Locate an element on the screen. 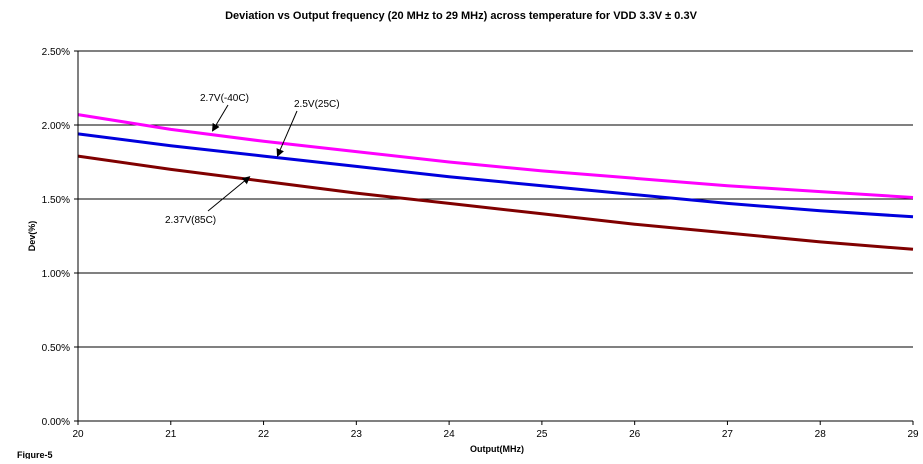  x-tick-label: 28 is located at coordinates (821, 434).